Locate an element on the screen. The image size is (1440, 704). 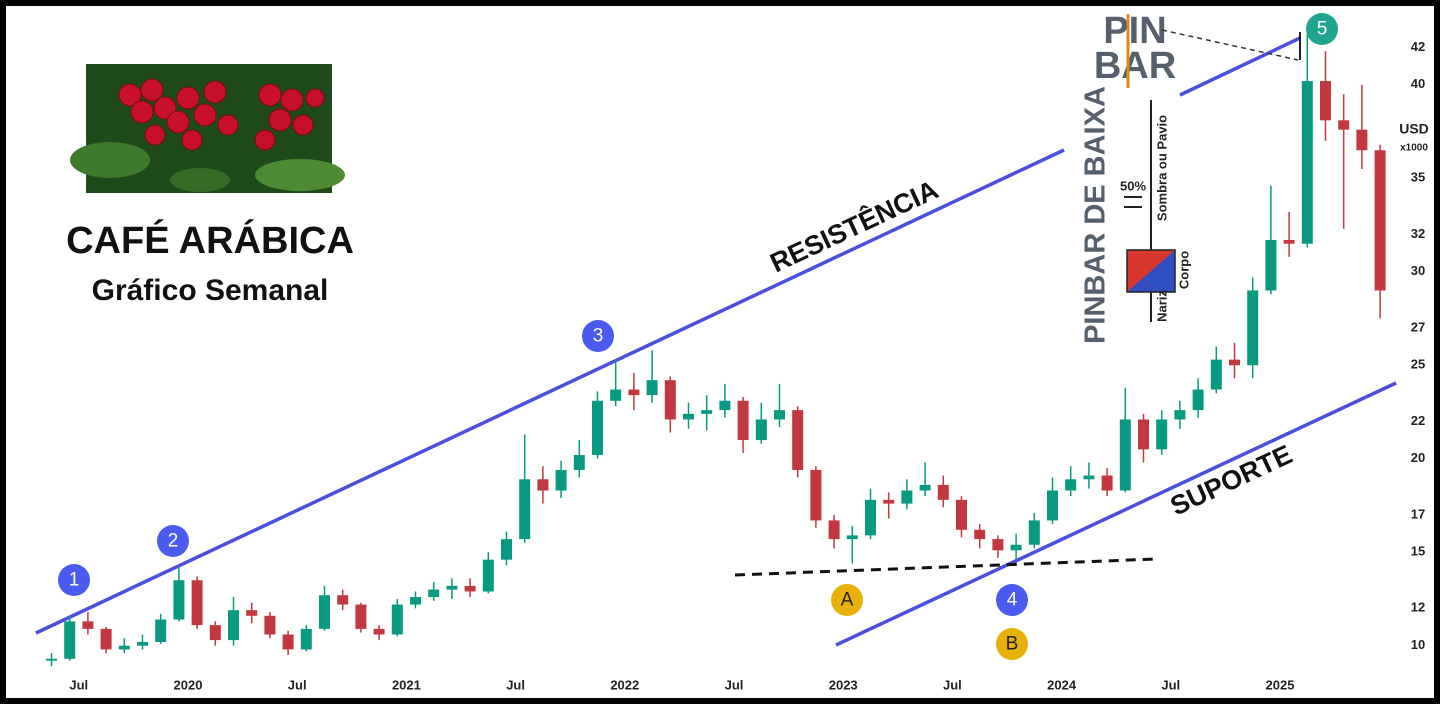
level-marker: A is located at coordinates (847, 600).